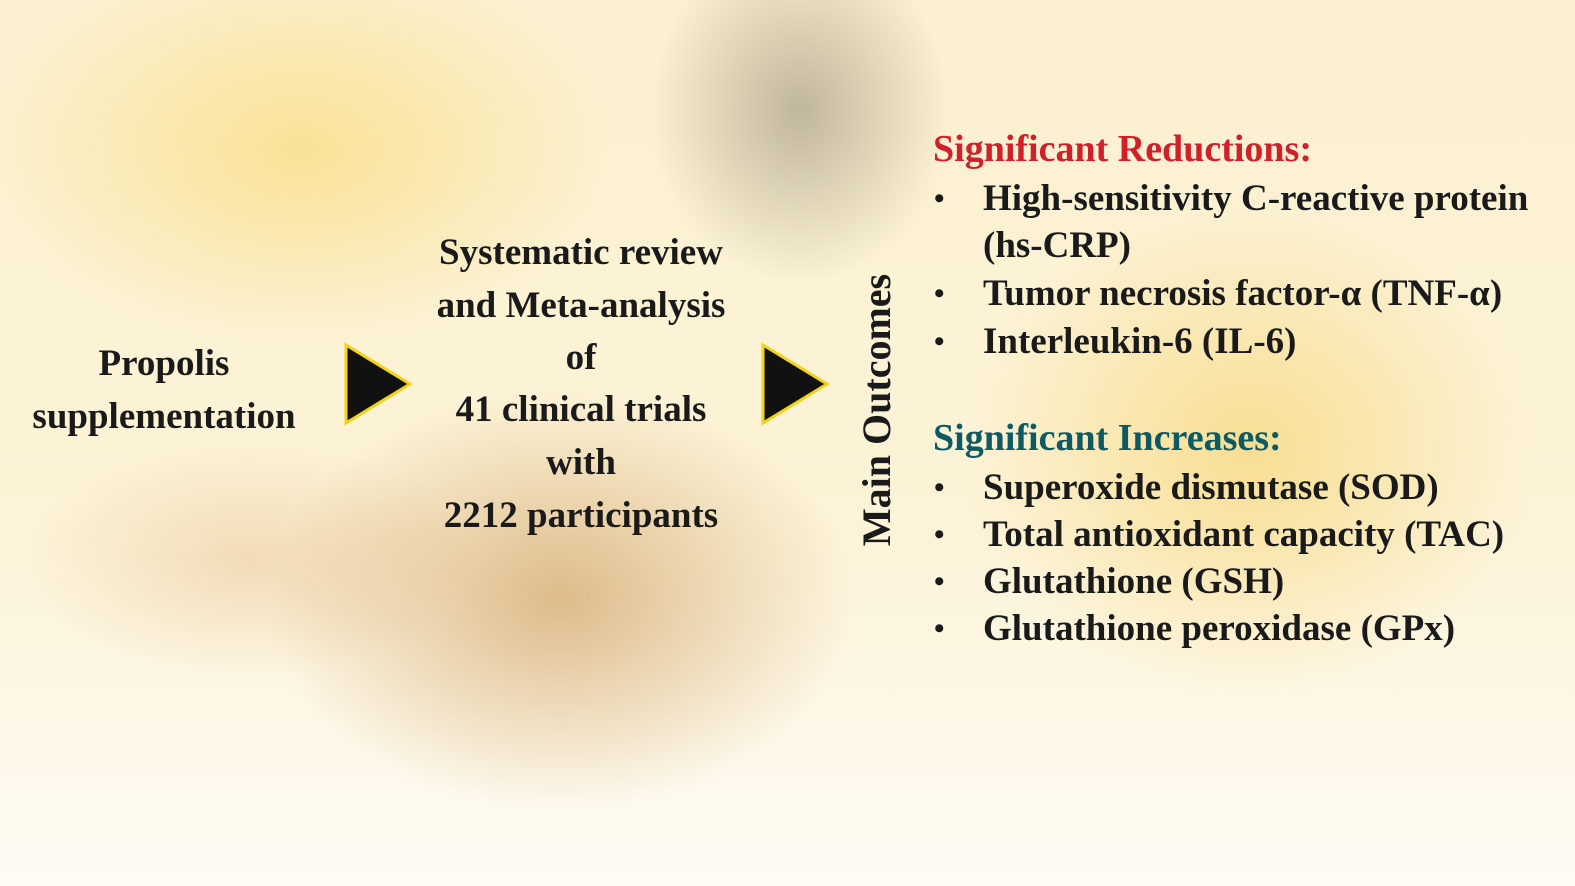 The height and width of the screenshot is (886, 1575). What do you see at coordinates (1243, 293) in the screenshot?
I see `reduction-item: Tumor necrosis factor-α (TNF-α)` at bounding box center [1243, 293].